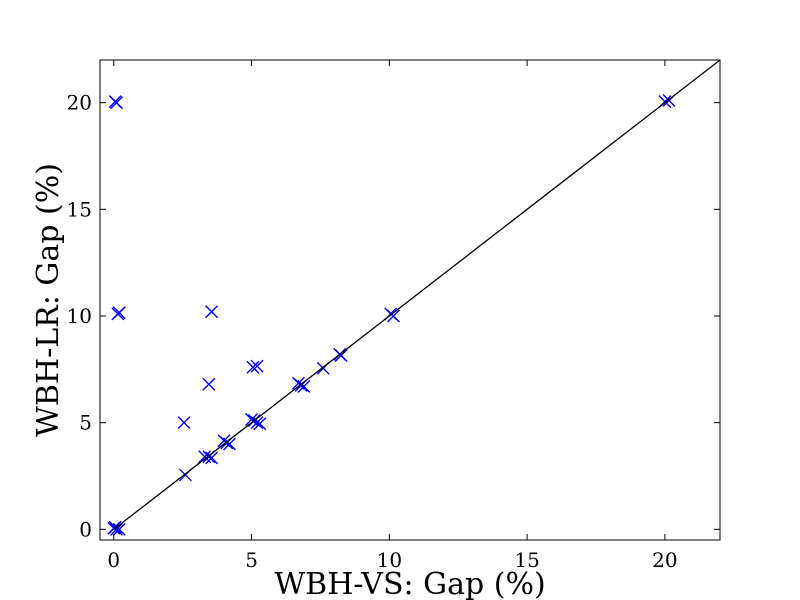 Image resolution: width=800 pixels, height=600 pixels. I want to click on x-tick-label: 5, so click(251, 560).